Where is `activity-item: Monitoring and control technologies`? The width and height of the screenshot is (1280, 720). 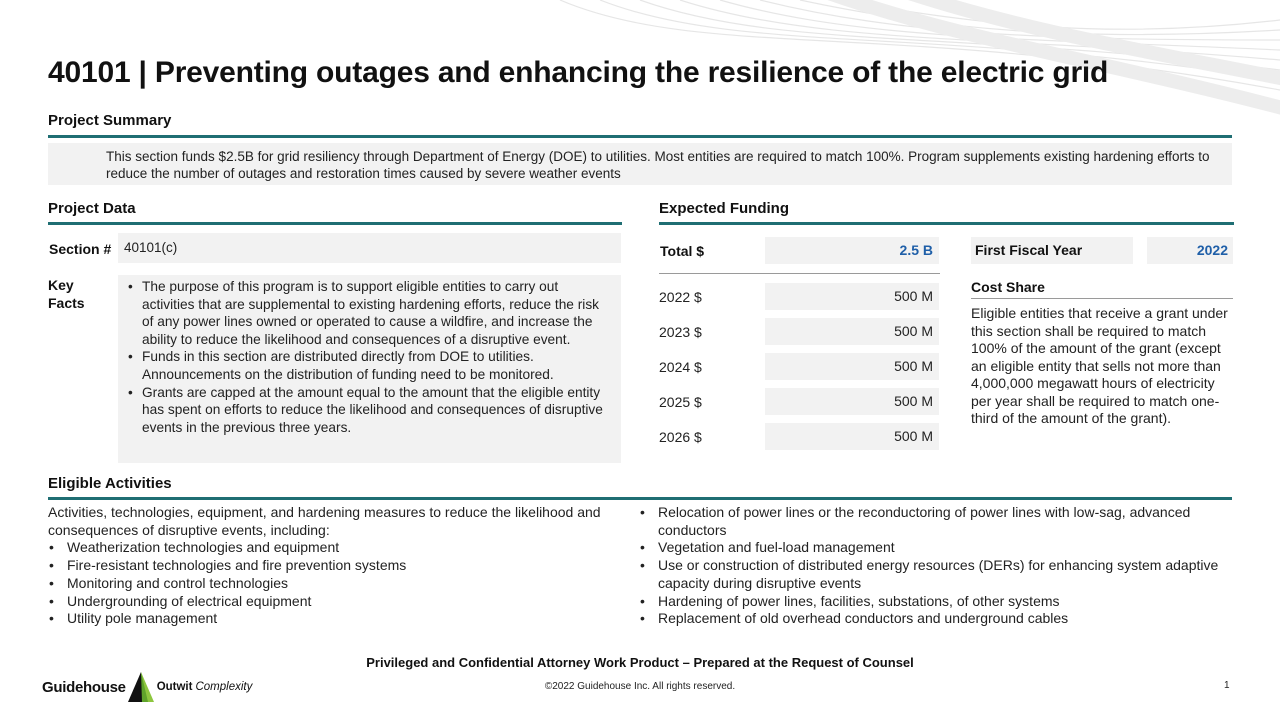
activity-item: Monitoring and control technologies is located at coordinates (338, 584).